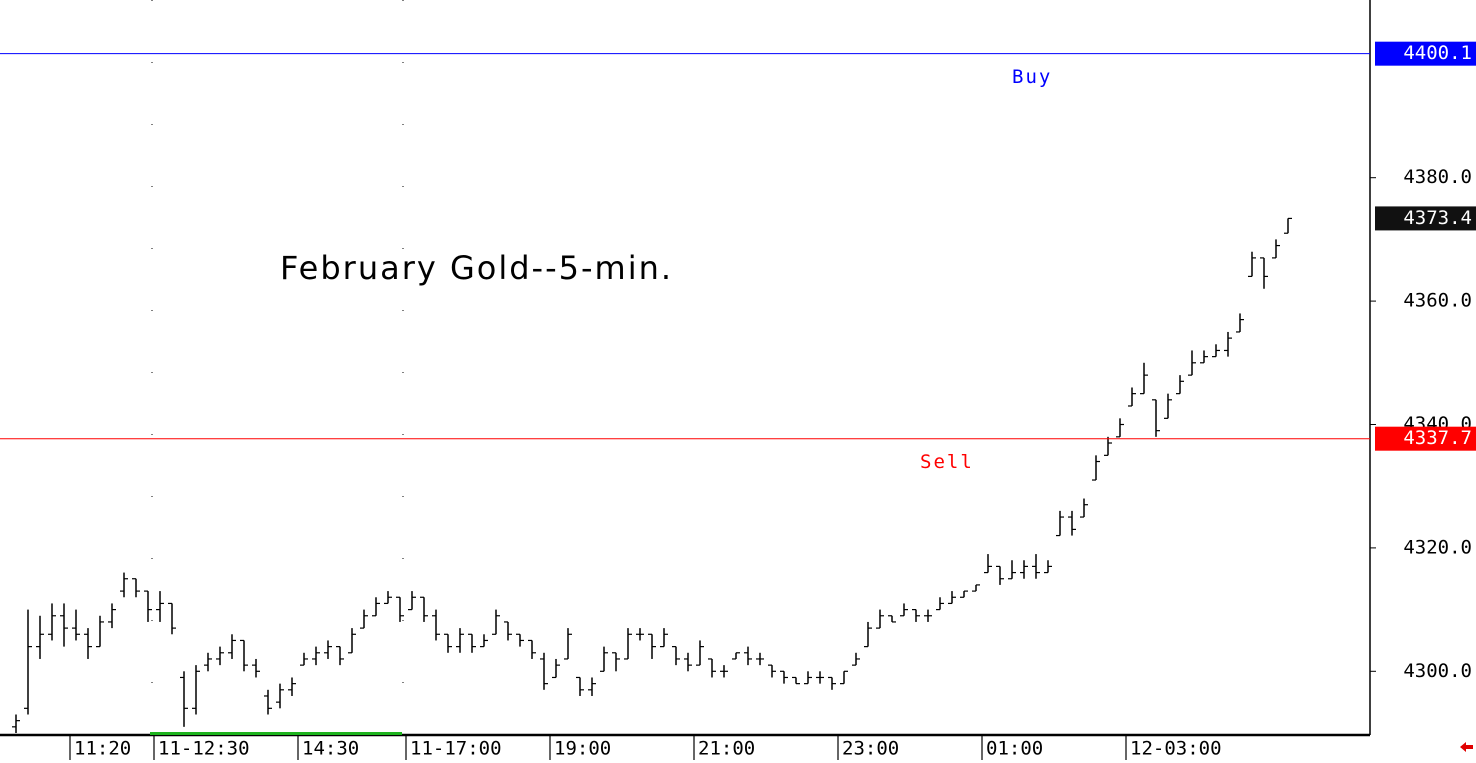 The width and height of the screenshot is (1476, 763). What do you see at coordinates (1176, 749) in the screenshot?
I see `x-tick-label: 12-03:00` at bounding box center [1176, 749].